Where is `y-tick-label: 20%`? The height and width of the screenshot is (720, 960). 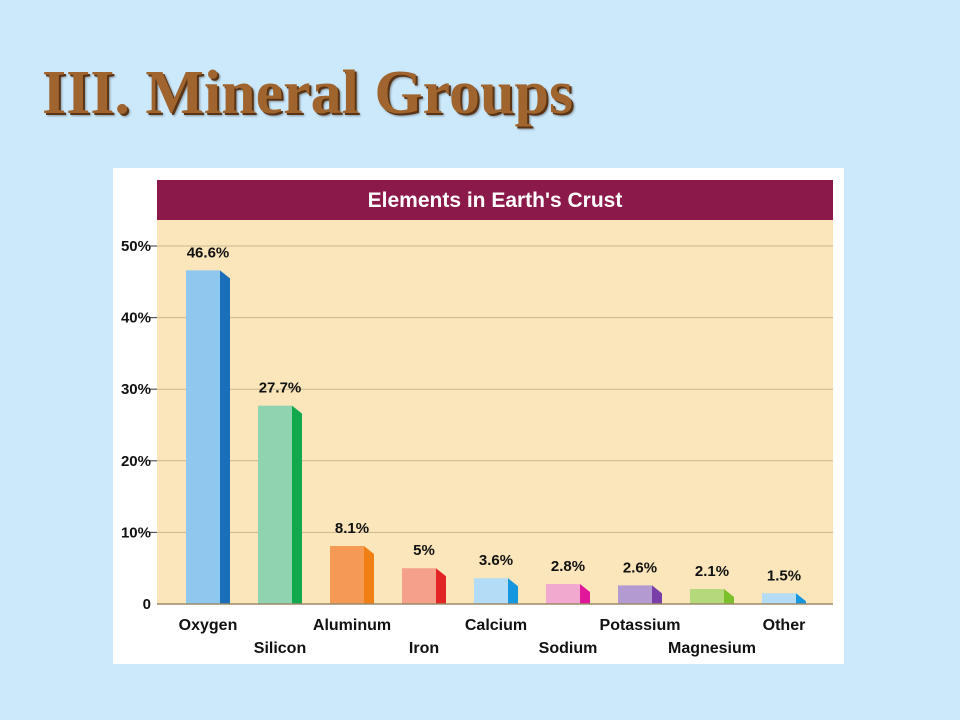 y-tick-label: 20% is located at coordinates (136, 461).